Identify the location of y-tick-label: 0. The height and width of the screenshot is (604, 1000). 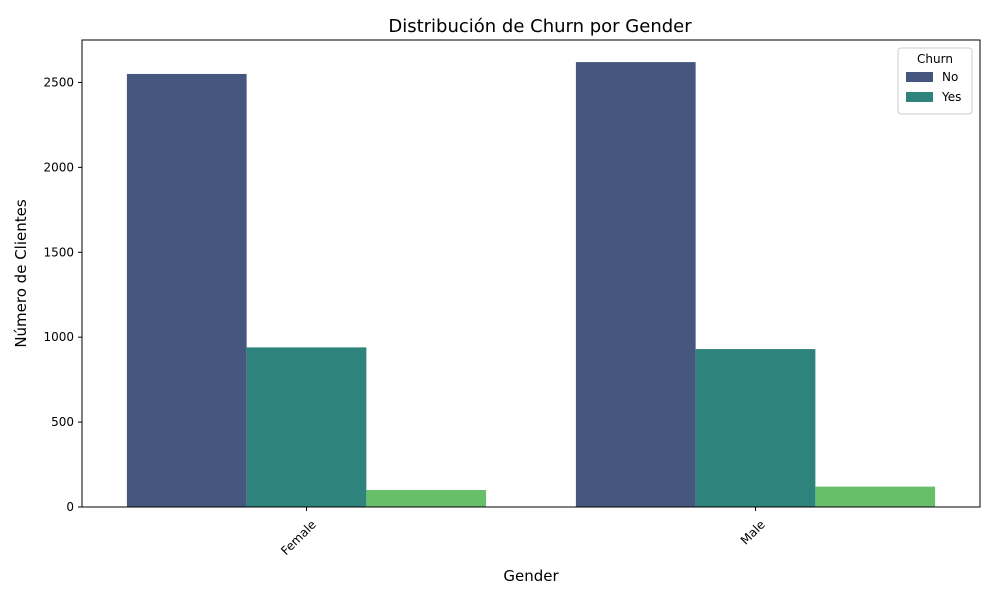
(70, 507).